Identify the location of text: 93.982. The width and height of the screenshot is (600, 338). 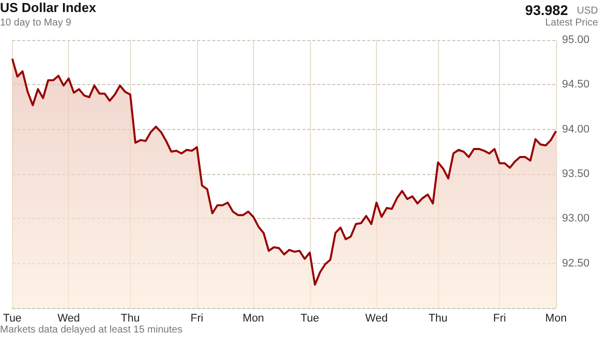
(546, 10).